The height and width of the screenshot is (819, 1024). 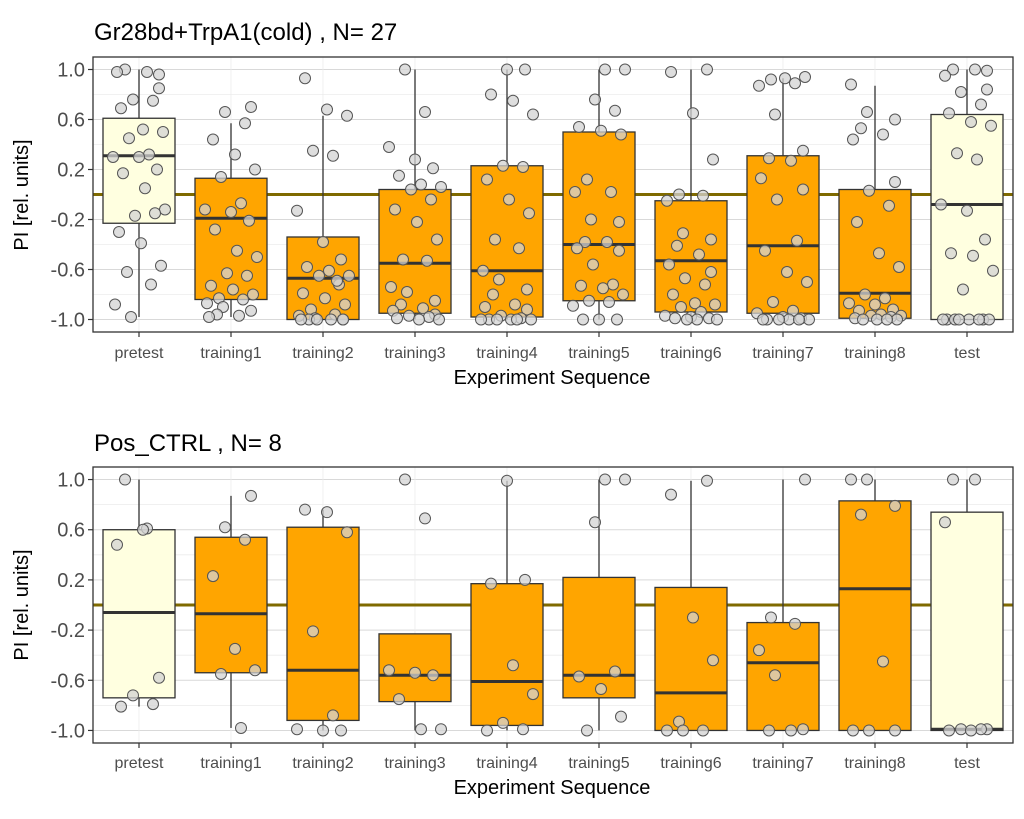 I want to click on chart-title-2: Pos_CTRL , N= 8, so click(x=188, y=443).